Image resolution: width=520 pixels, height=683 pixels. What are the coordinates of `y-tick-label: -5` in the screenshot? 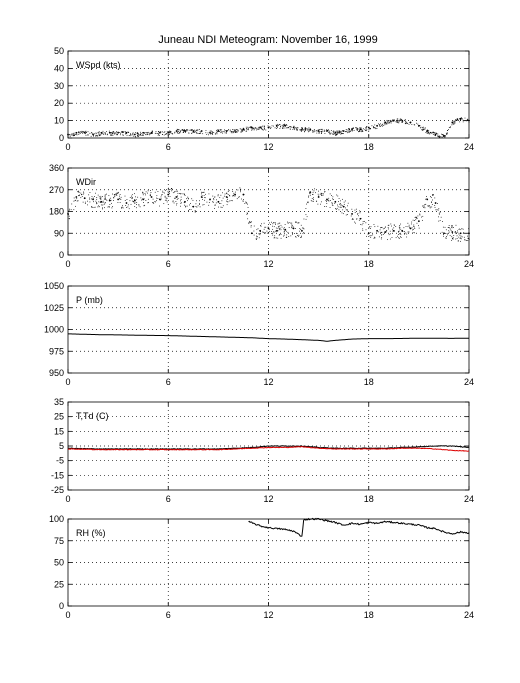 It's located at (60, 461).